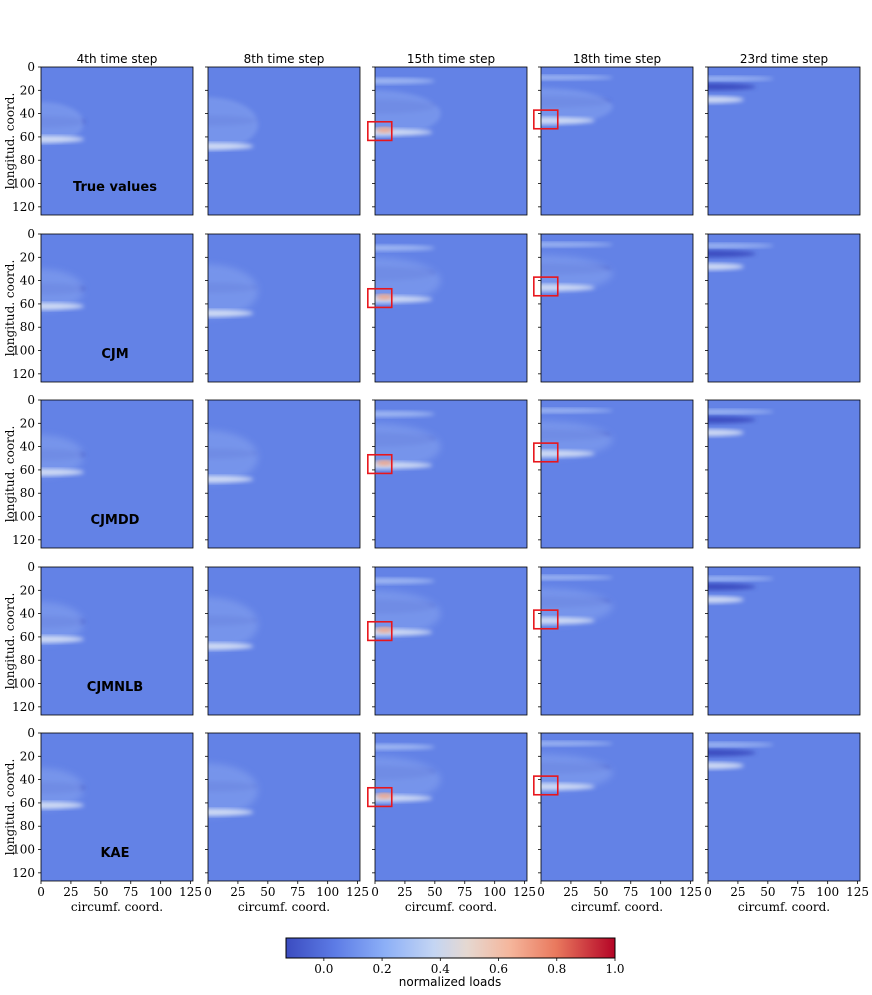 This screenshot has width=872, height=995. What do you see at coordinates (440, 969) in the screenshot?
I see `colorbar-tick-label: 0.4` at bounding box center [440, 969].